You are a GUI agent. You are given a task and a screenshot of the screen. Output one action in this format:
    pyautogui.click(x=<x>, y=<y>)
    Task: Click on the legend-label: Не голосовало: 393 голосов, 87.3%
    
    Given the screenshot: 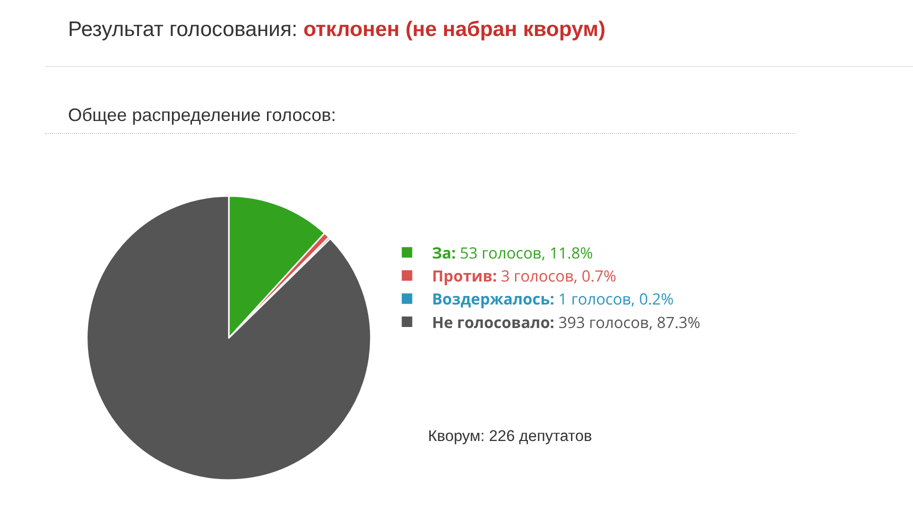 What is the action you would take?
    pyautogui.click(x=566, y=321)
    